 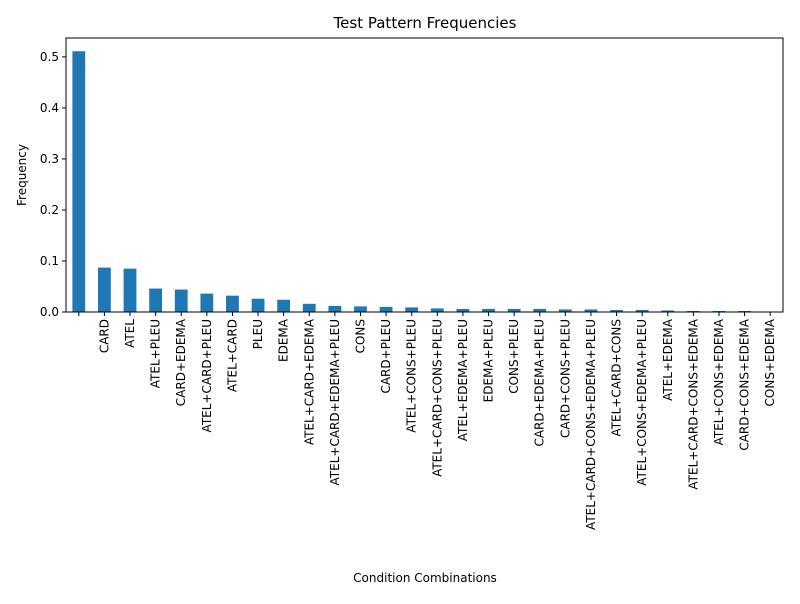 What do you see at coordinates (591, 424) in the screenshot?
I see `x-tick-label: ATEL+CARD+CONS+EDEMA+PLEU` at bounding box center [591, 424].